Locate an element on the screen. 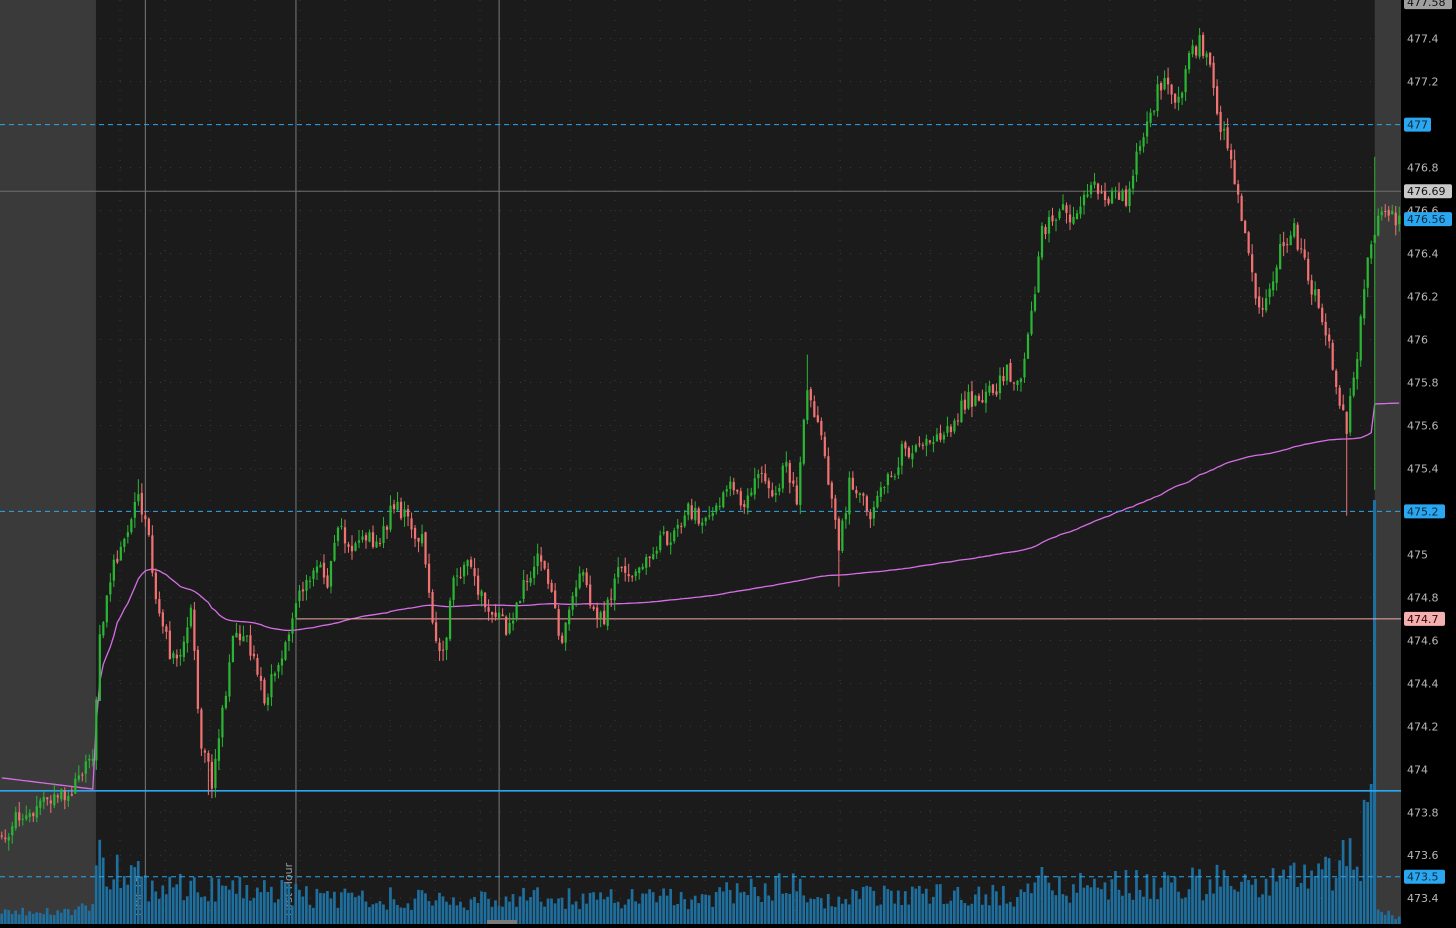 This screenshot has height=928, width=1456. price-tick-label: 474.4 is located at coordinates (1423, 683).